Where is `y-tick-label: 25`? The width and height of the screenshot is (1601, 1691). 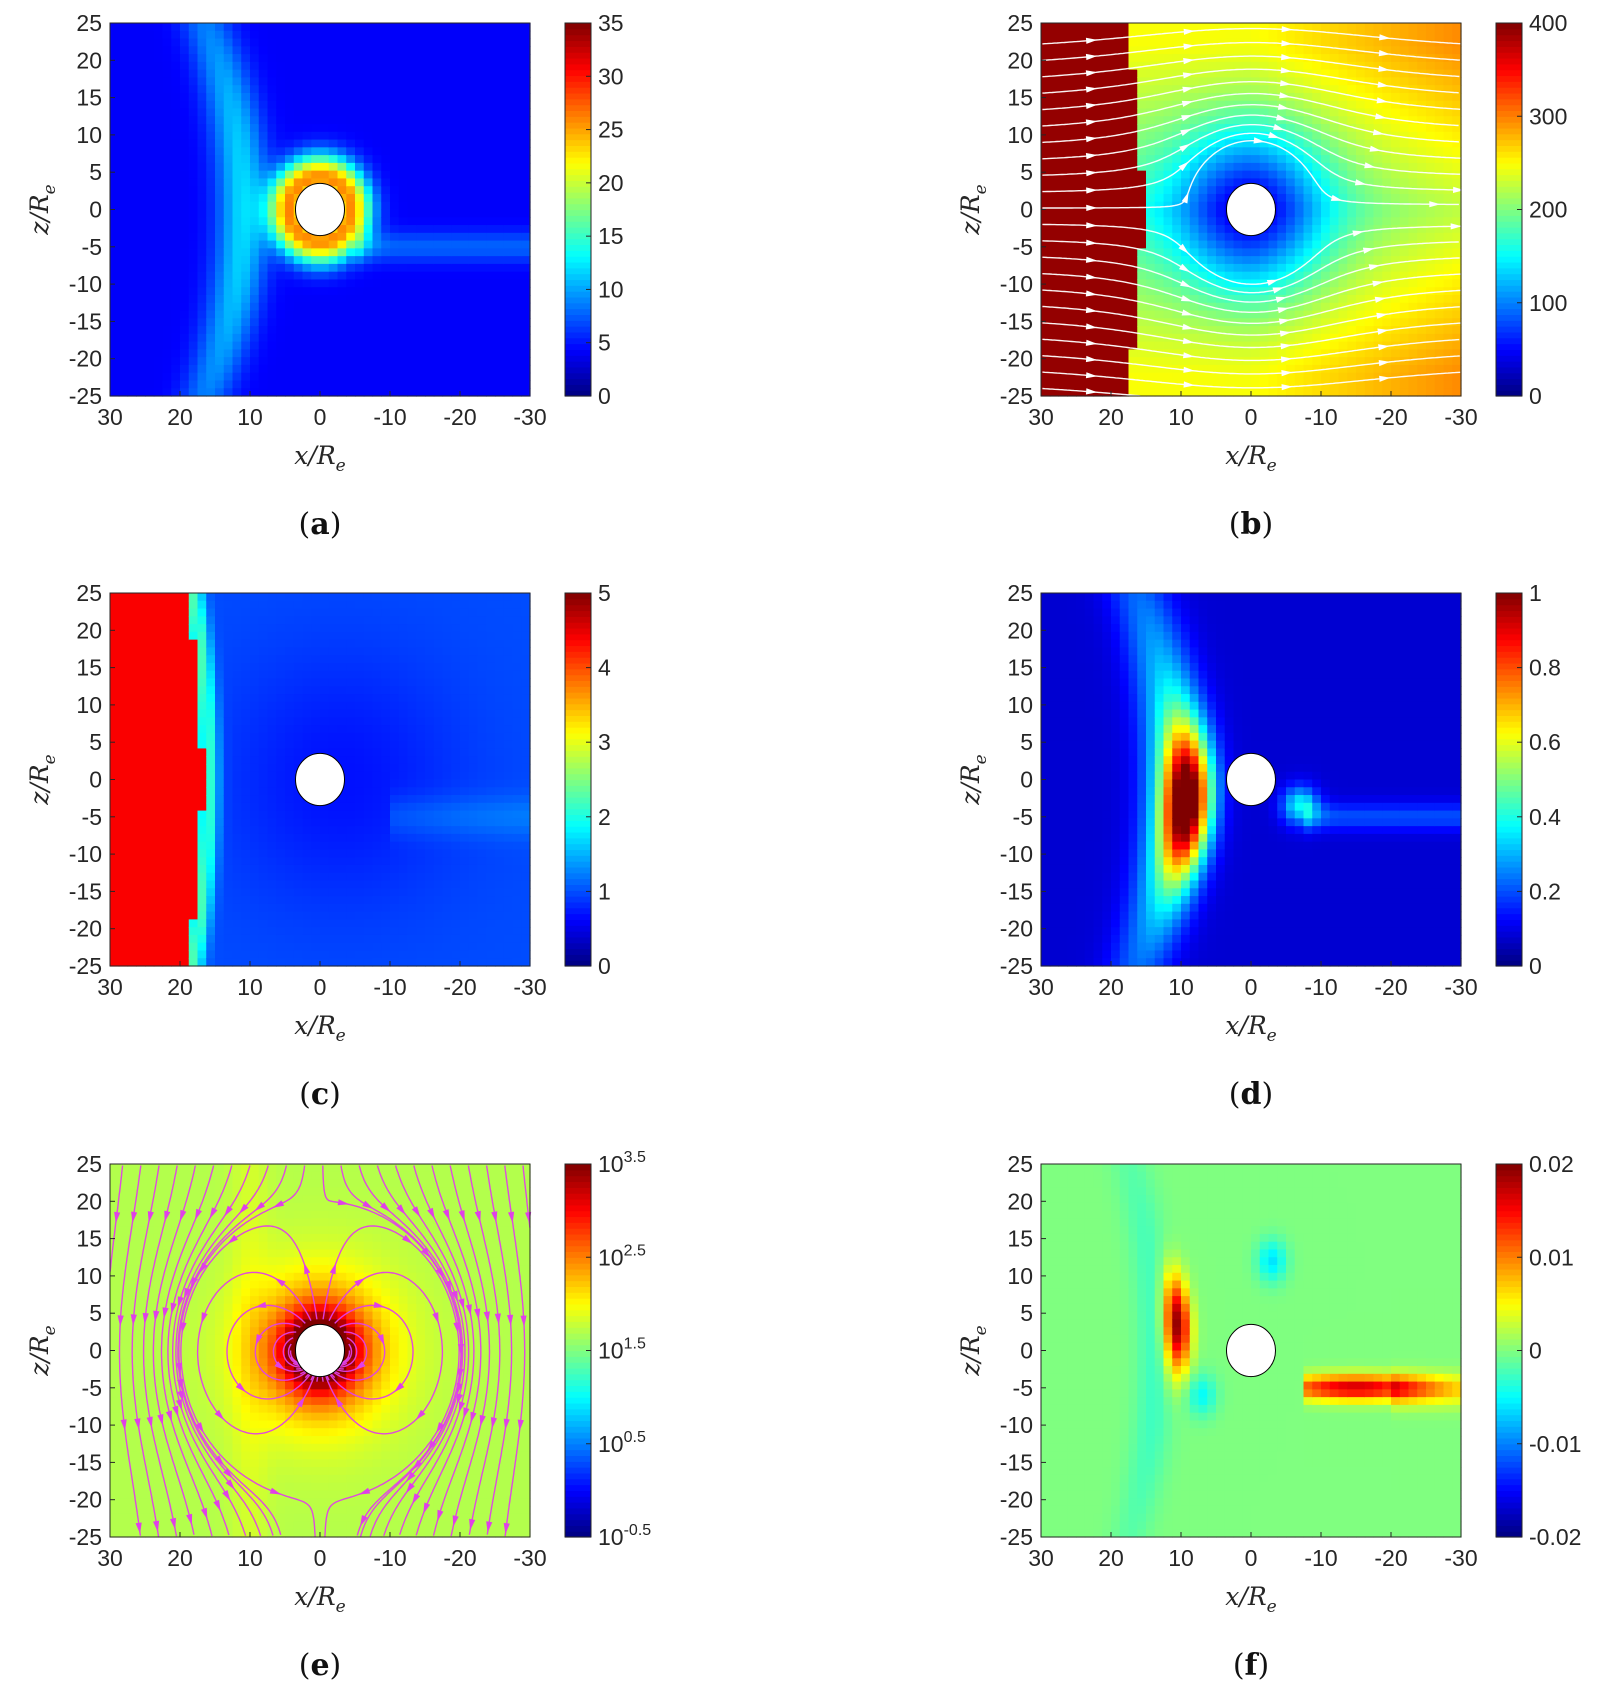
y-tick-label: 25 is located at coordinates (89, 23).